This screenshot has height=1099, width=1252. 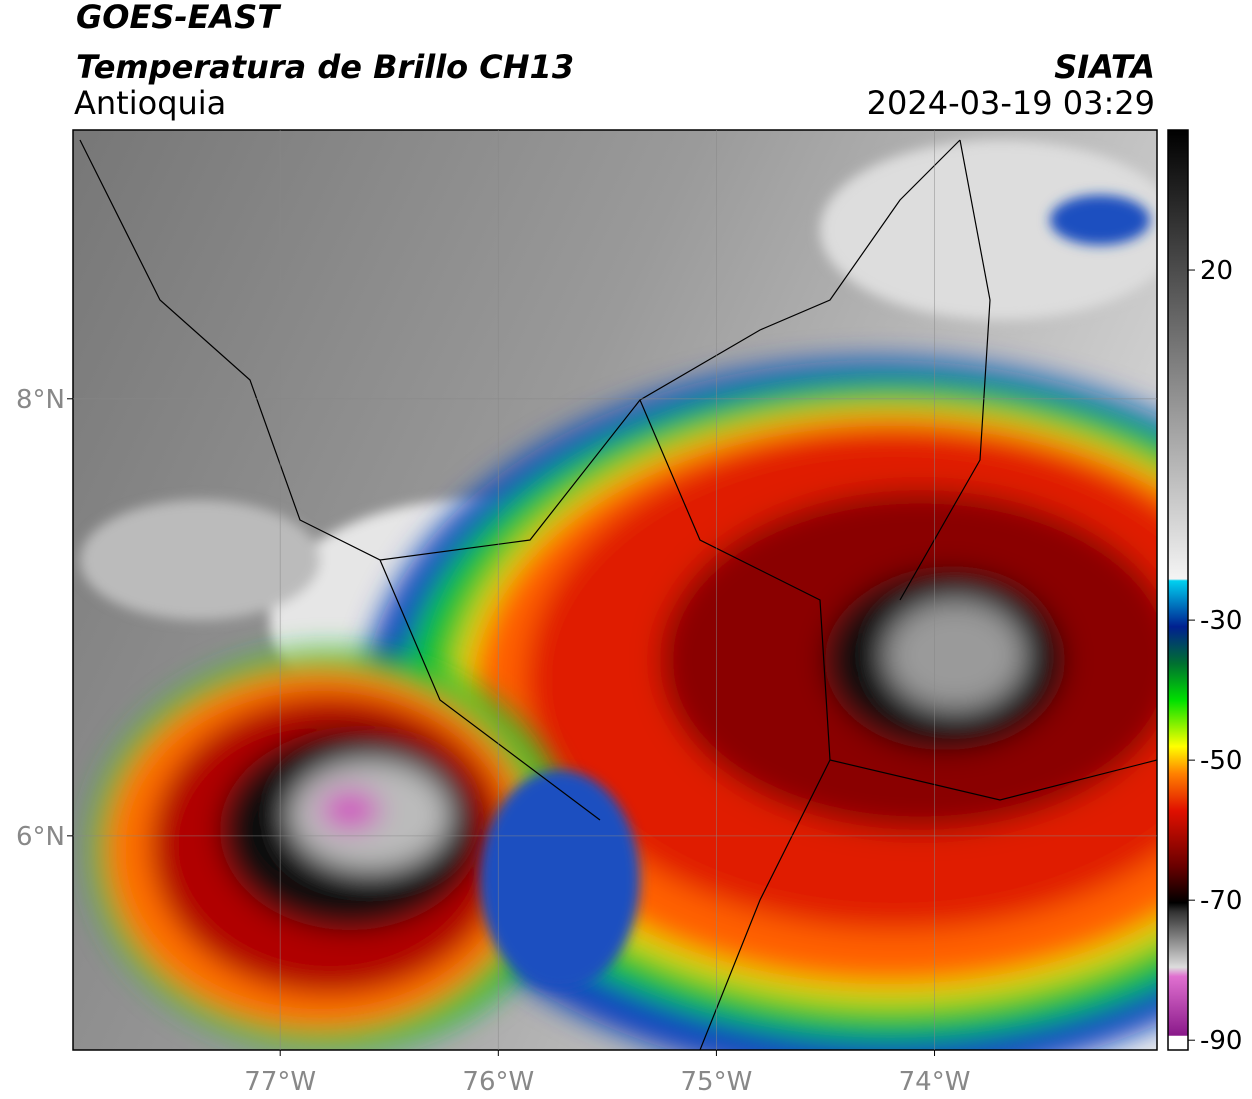 I want to click on region: Antioquia, so click(x=150, y=103).